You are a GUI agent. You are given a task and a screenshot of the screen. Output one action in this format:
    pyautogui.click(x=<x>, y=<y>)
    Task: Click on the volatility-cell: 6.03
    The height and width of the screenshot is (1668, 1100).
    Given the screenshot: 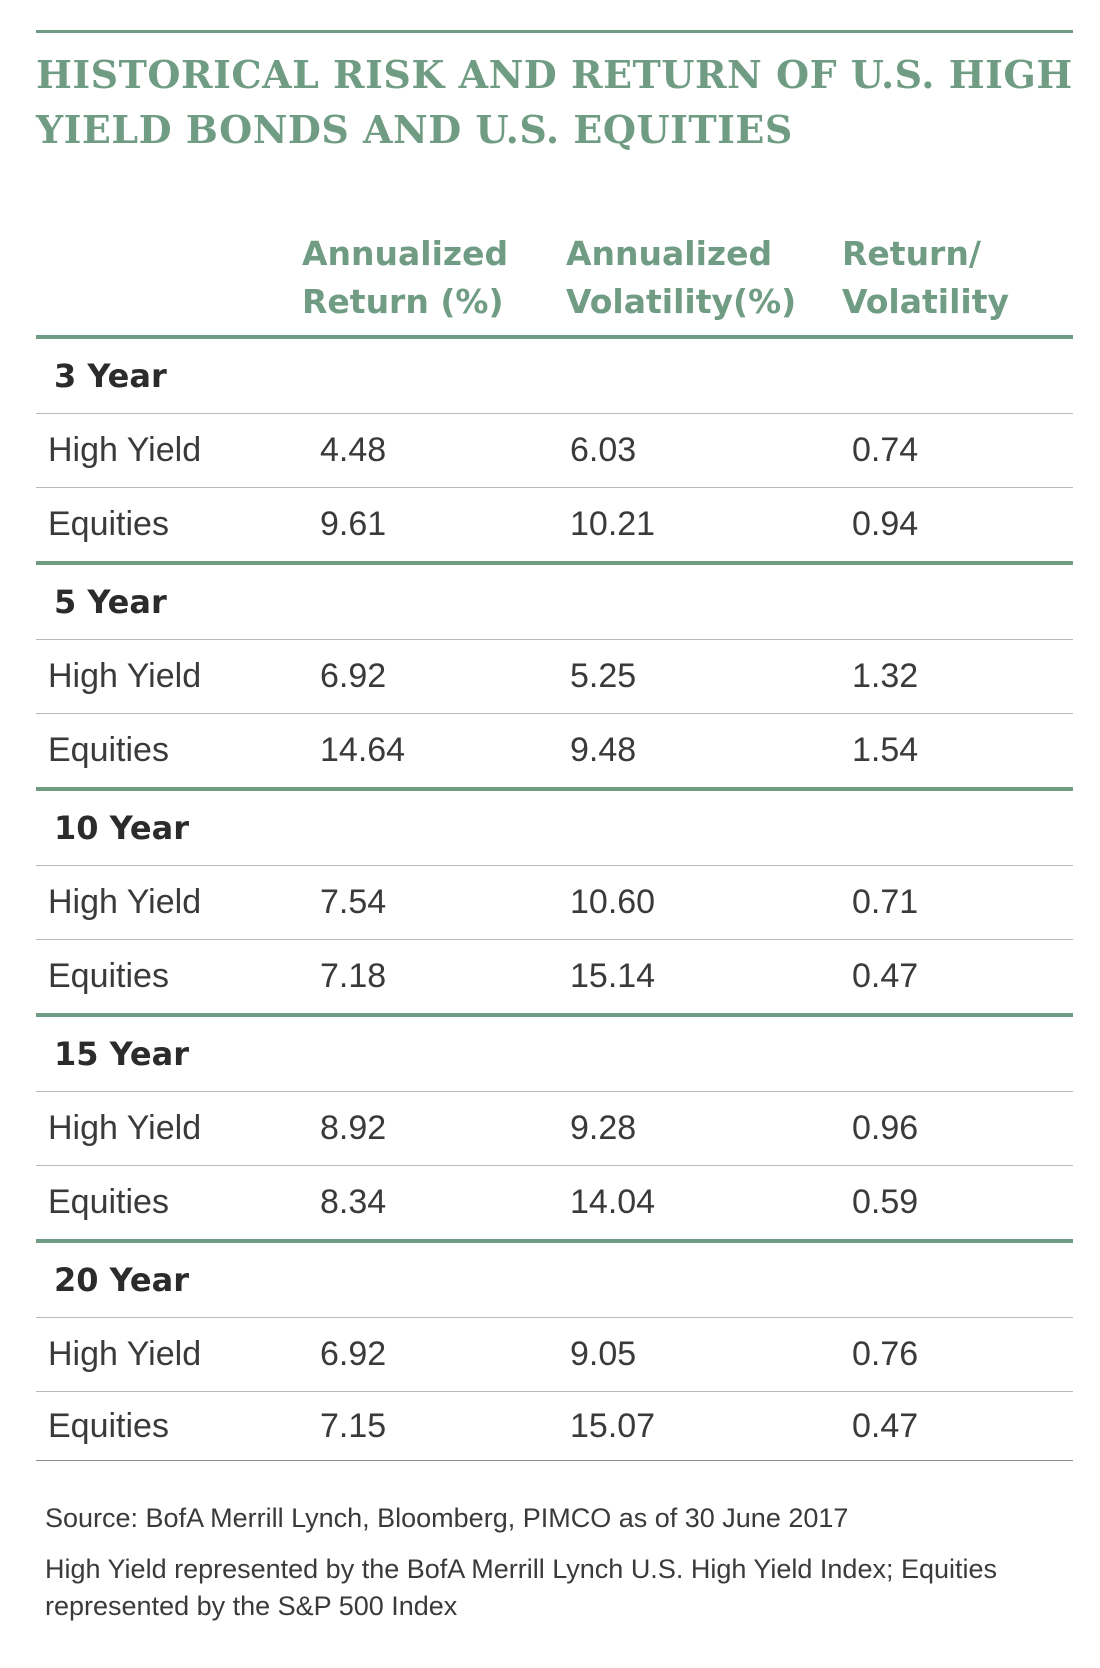 What is the action you would take?
    pyautogui.click(x=704, y=450)
    